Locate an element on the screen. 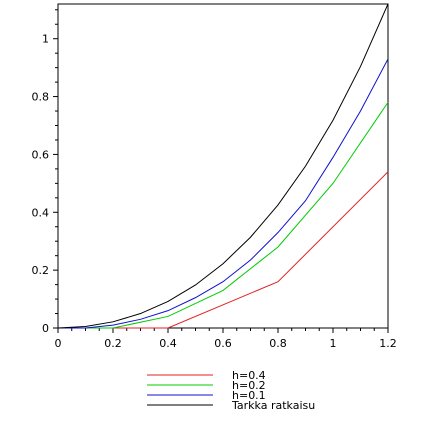  y-tick-label: 0.8 is located at coordinates (41, 97).